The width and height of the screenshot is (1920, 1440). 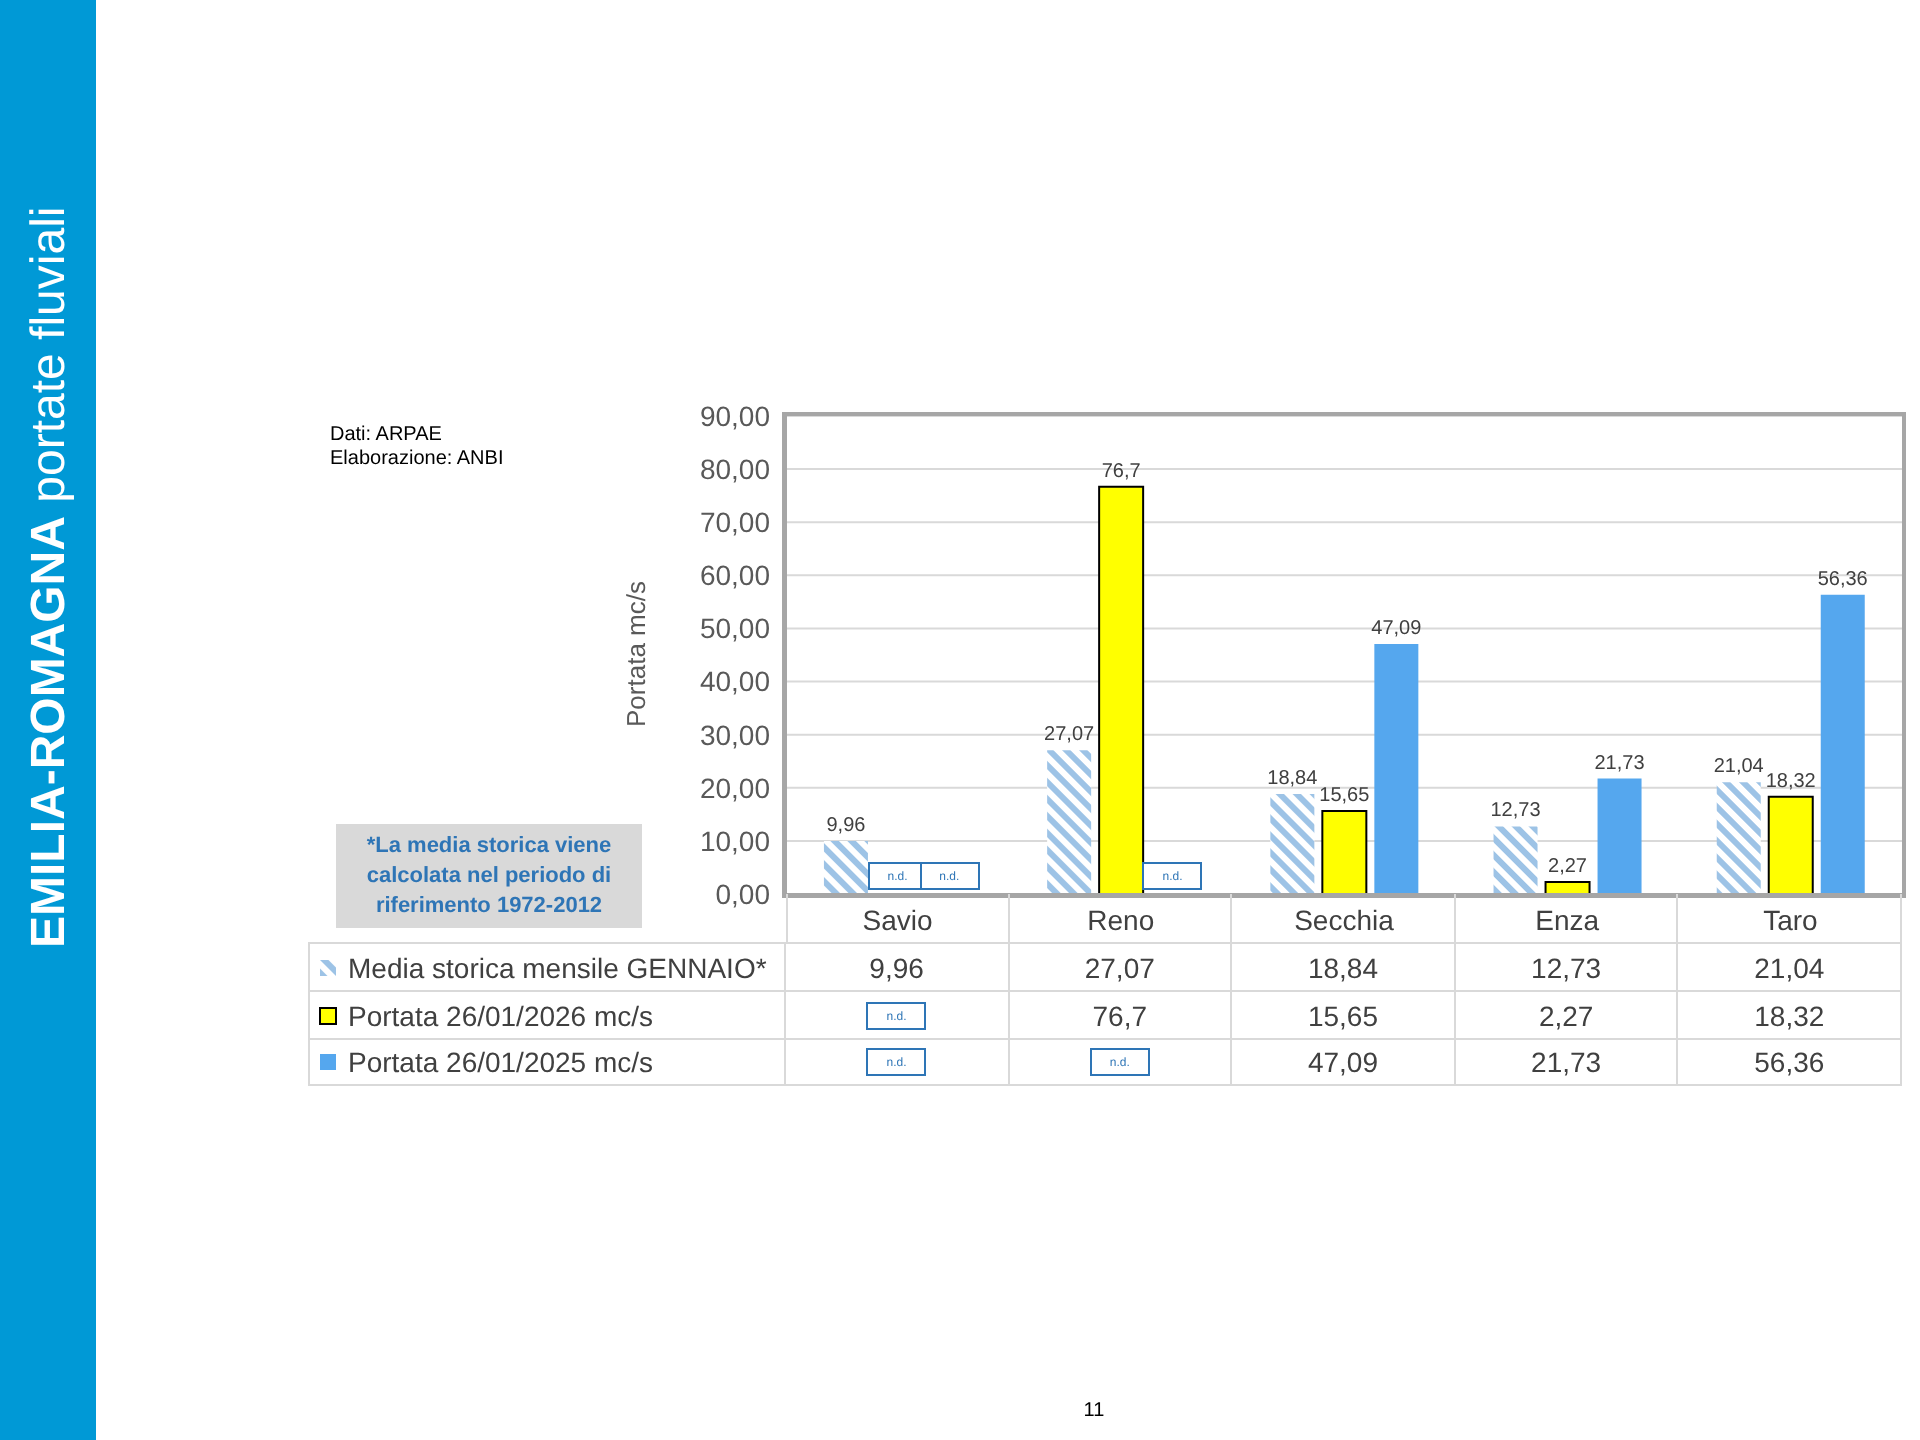 I want to click on x-tick-label: Savio, so click(x=898, y=919).